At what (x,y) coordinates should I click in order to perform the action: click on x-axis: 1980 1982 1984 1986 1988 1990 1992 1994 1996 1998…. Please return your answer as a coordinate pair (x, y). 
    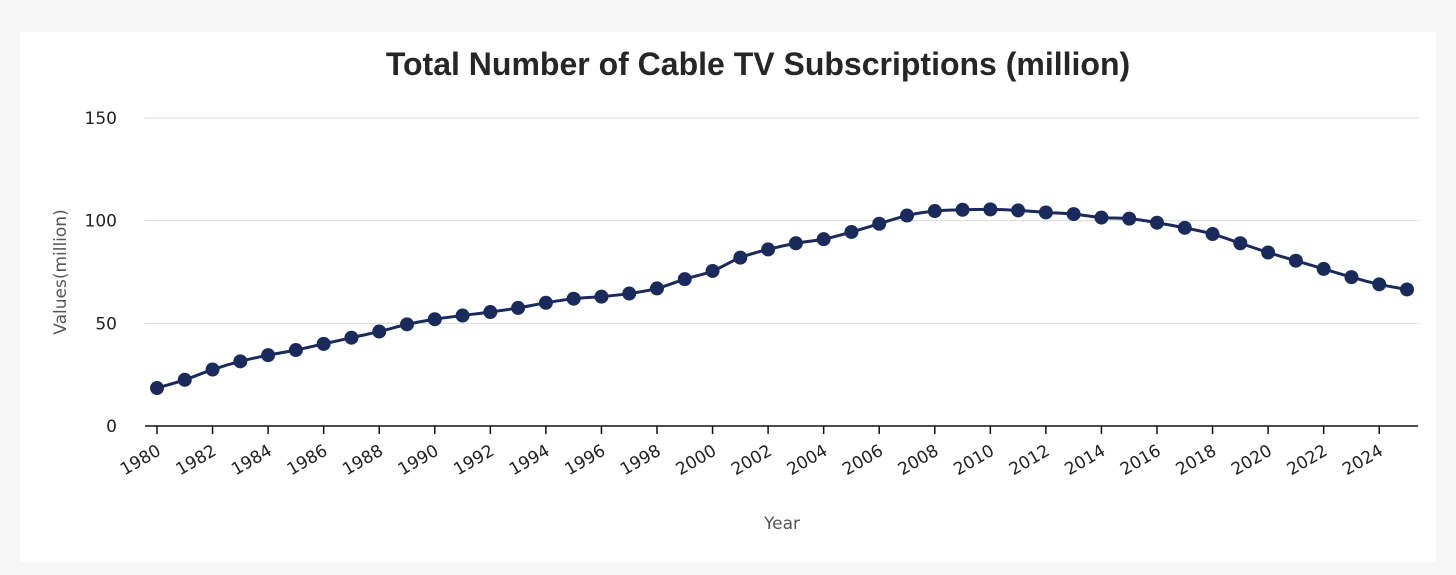
    Looking at the image, I should click on (767, 452).